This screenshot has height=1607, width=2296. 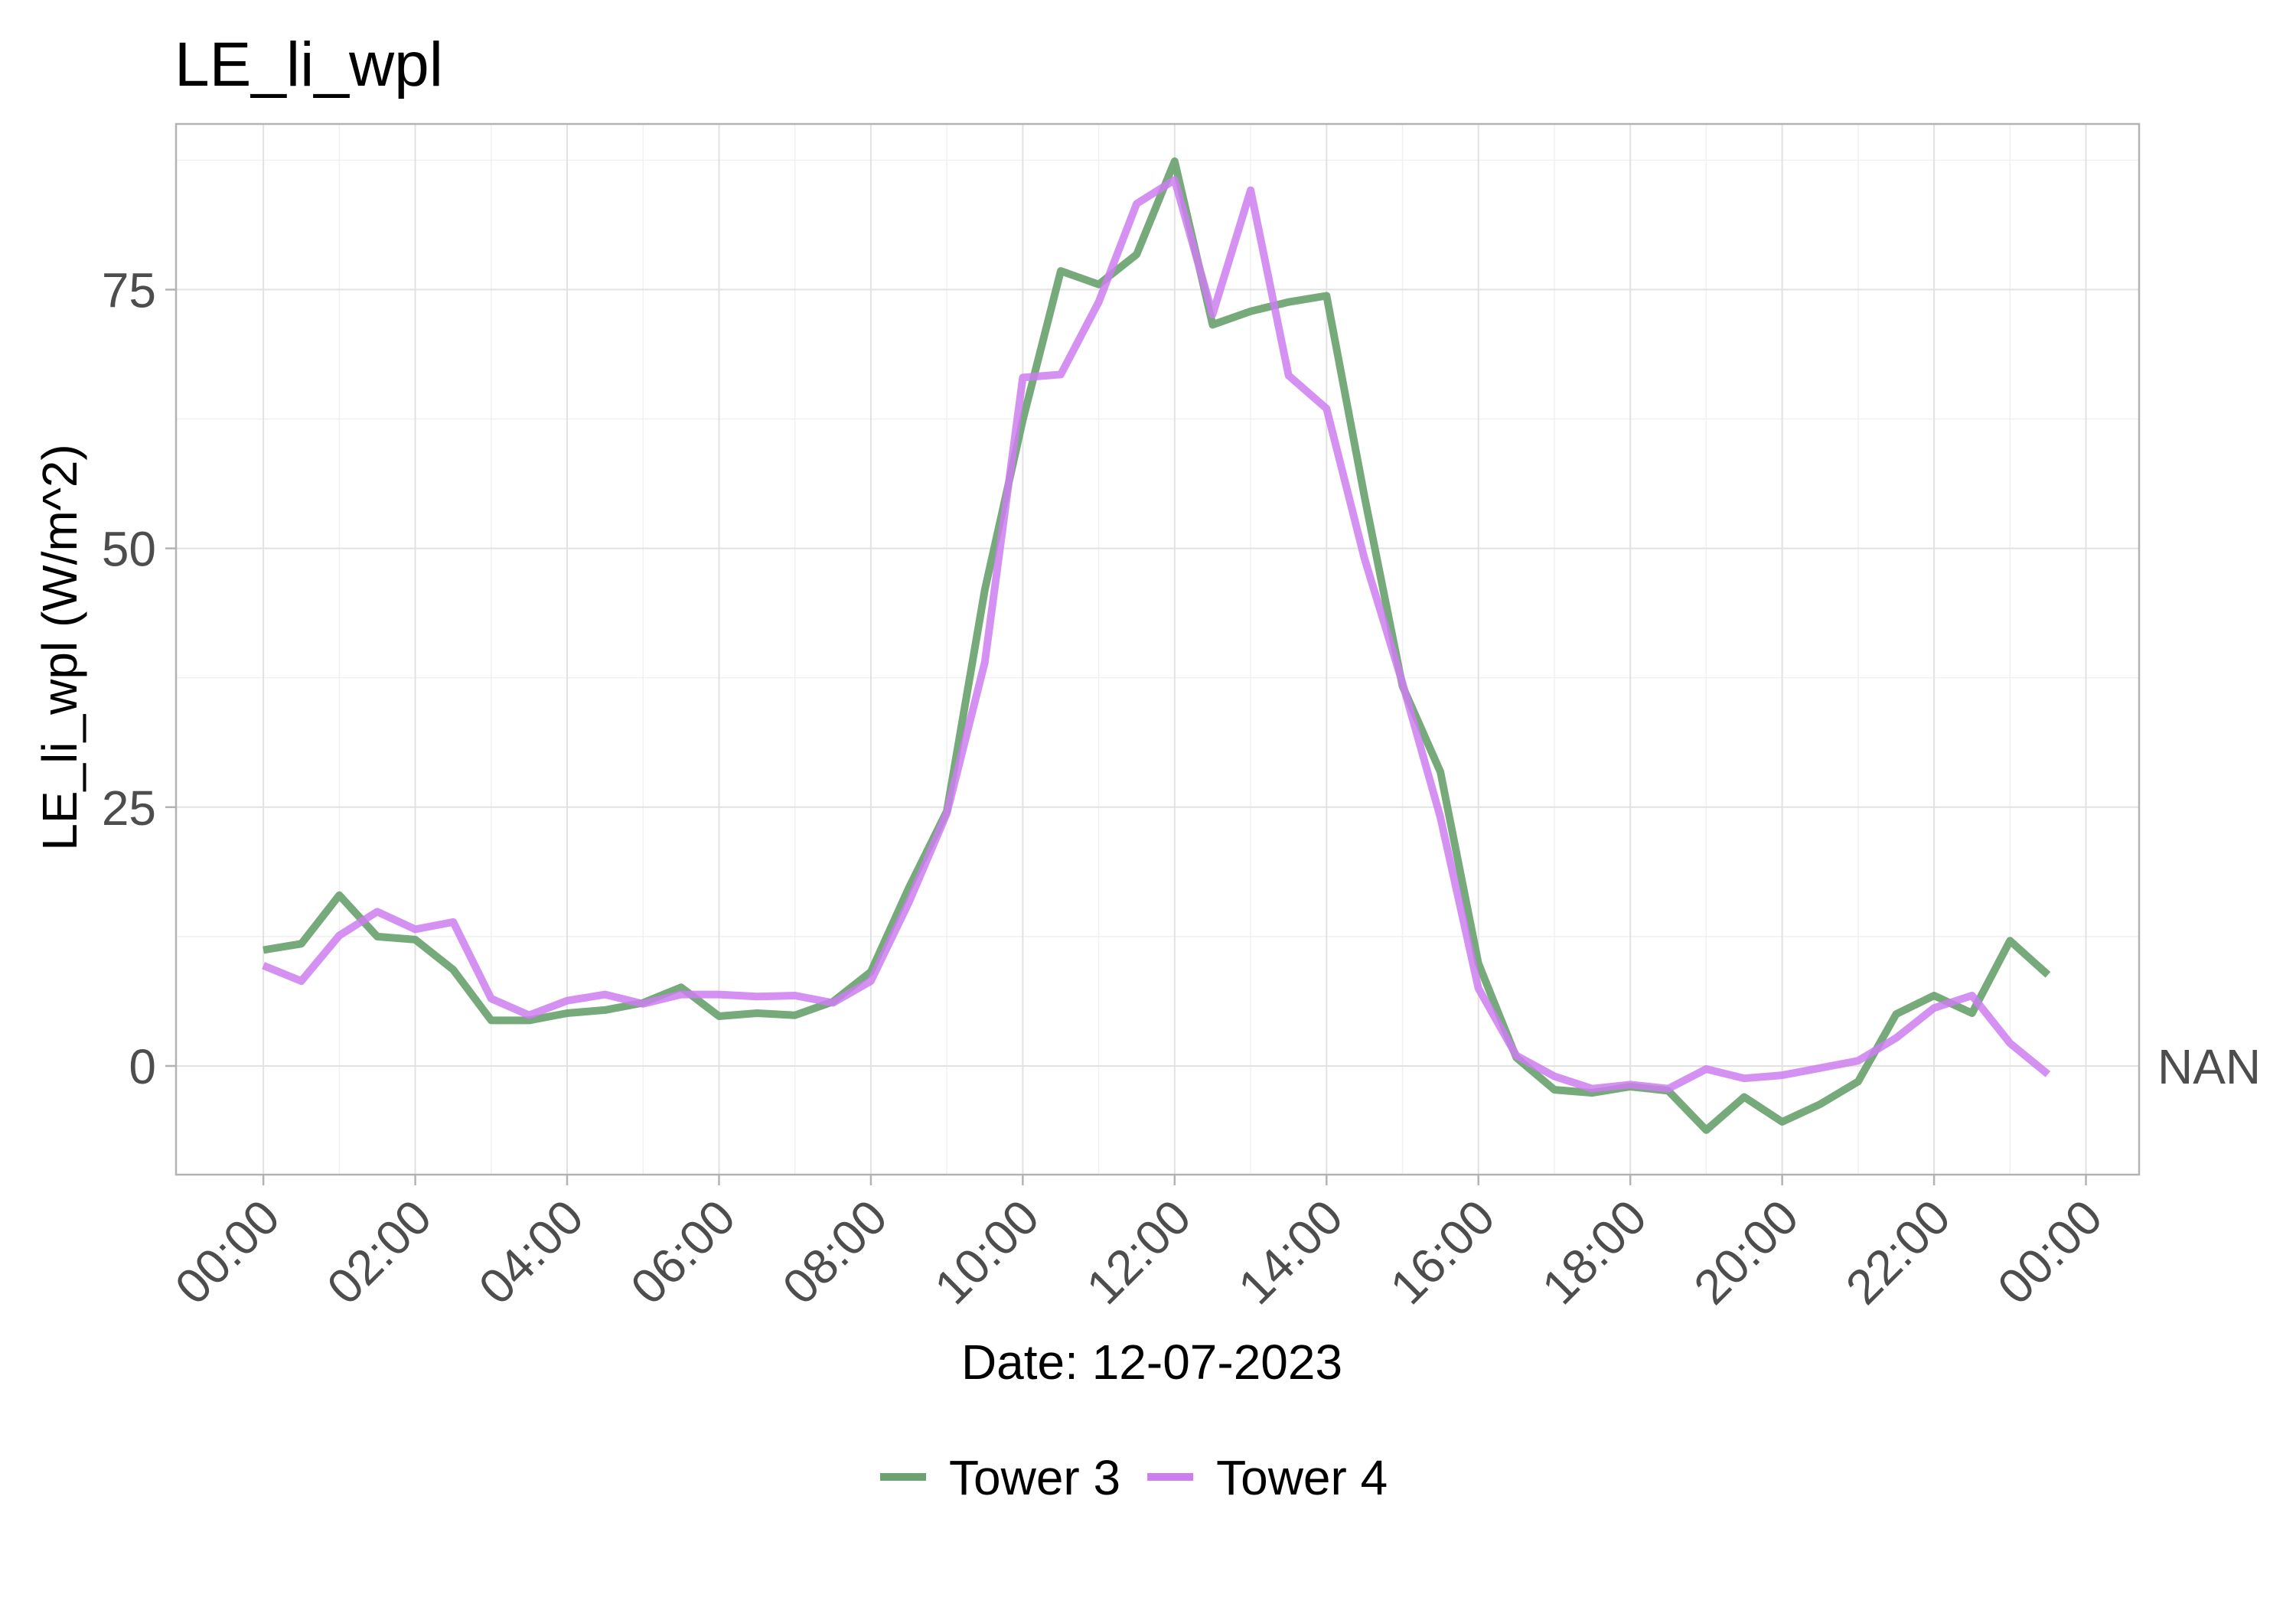 What do you see at coordinates (531, 1252) in the screenshot?
I see `x-tick-label: 04:00` at bounding box center [531, 1252].